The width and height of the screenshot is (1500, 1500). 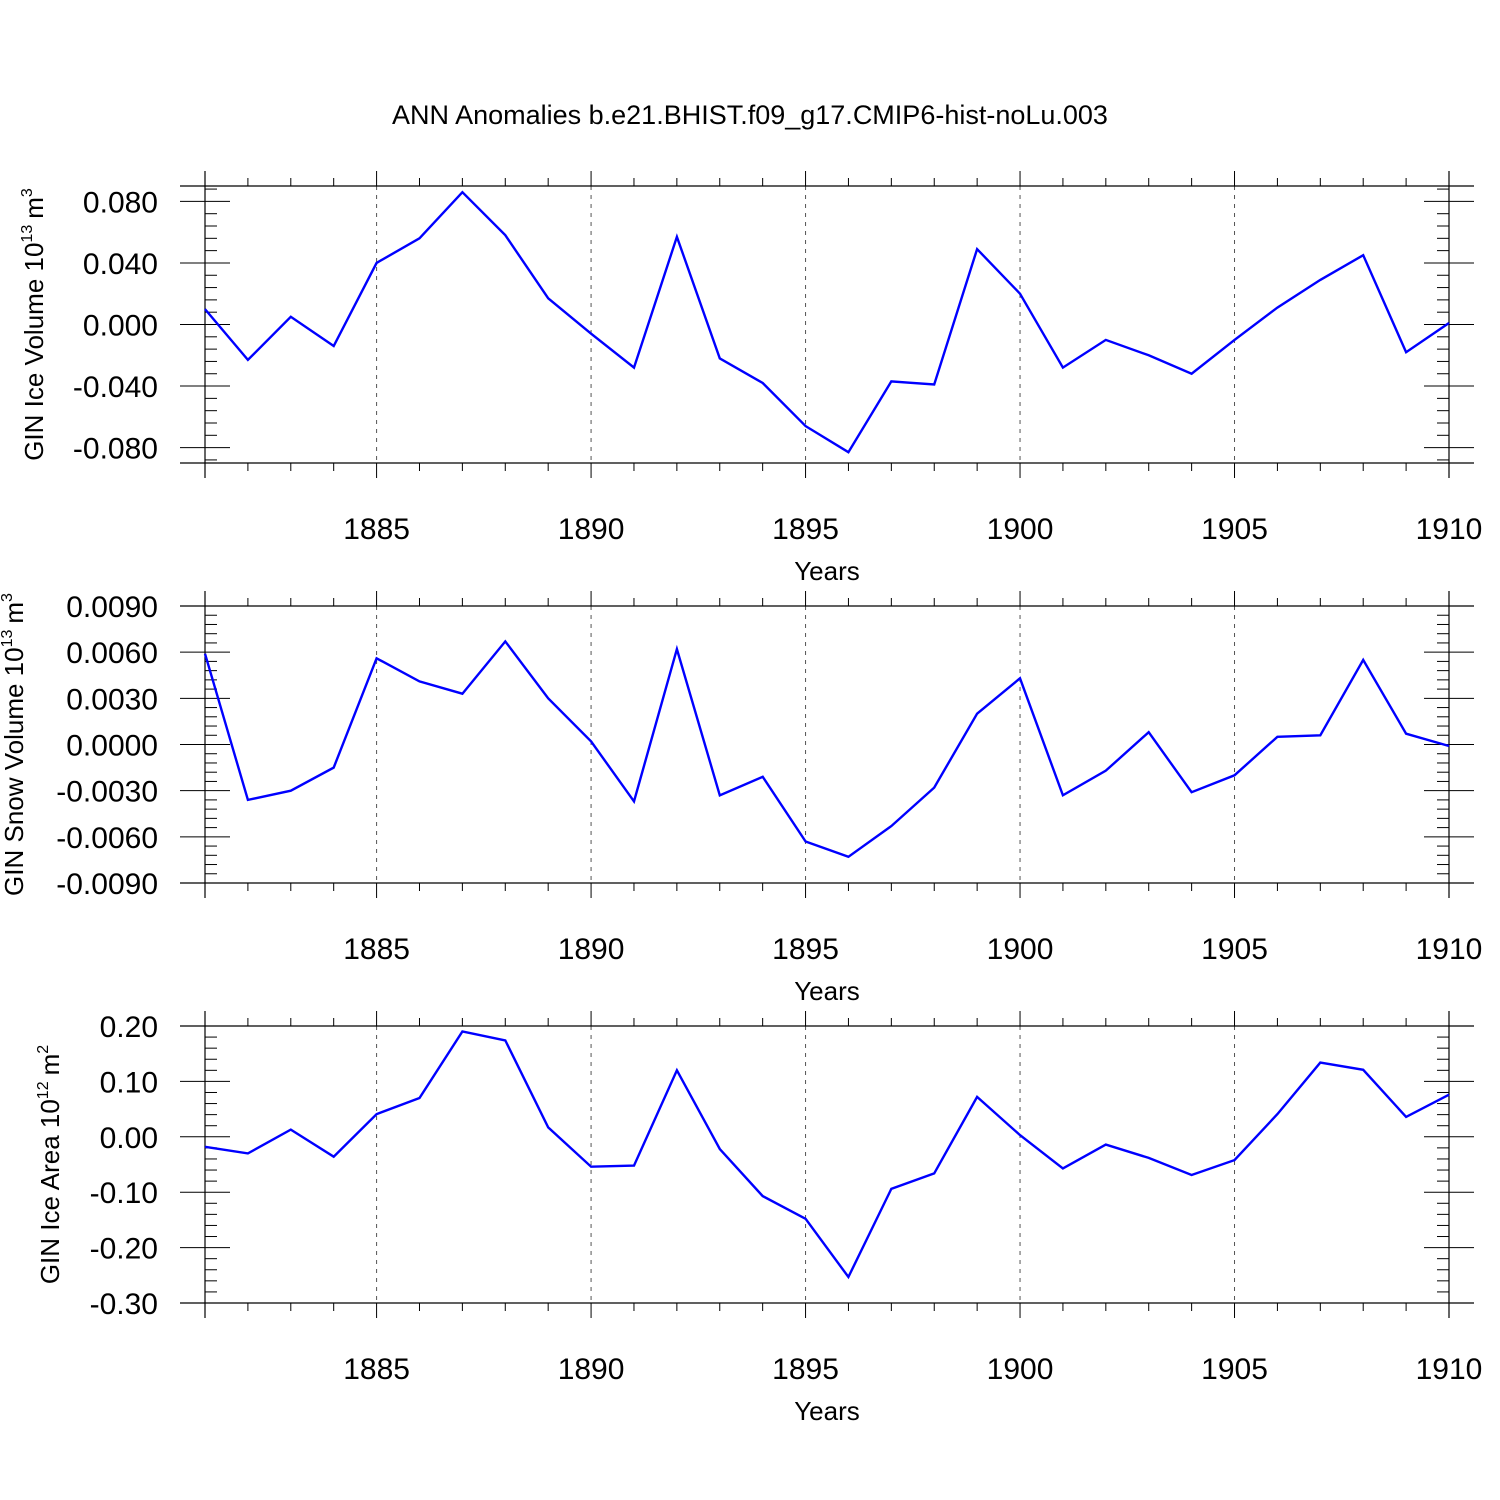 What do you see at coordinates (27, 192) in the screenshot?
I see `y-axis-title-unit-exp: 3` at bounding box center [27, 192].